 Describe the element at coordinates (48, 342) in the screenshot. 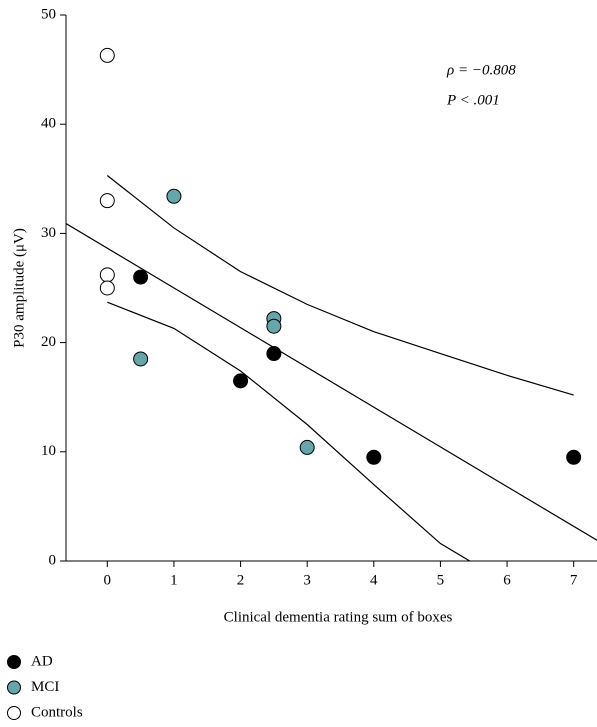

I see `y-tick-label: 20` at that location.